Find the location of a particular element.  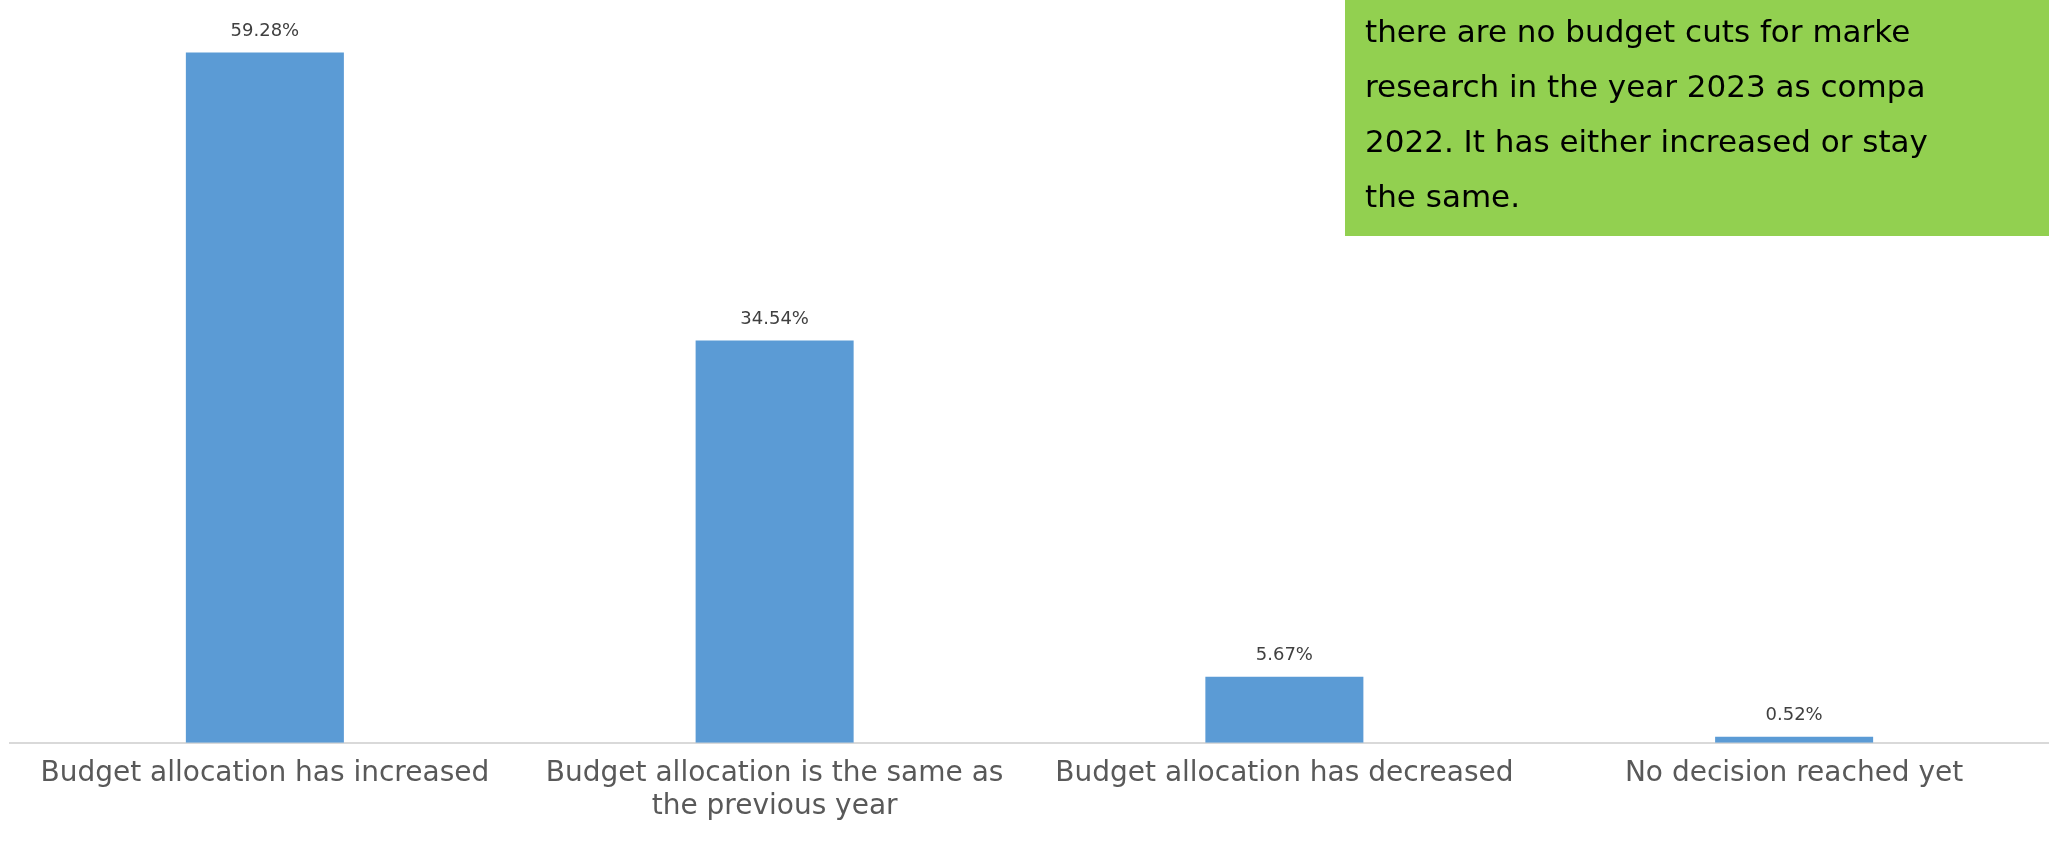

x-tick-label: Budget allocation has decreased is located at coordinates (1284, 771).